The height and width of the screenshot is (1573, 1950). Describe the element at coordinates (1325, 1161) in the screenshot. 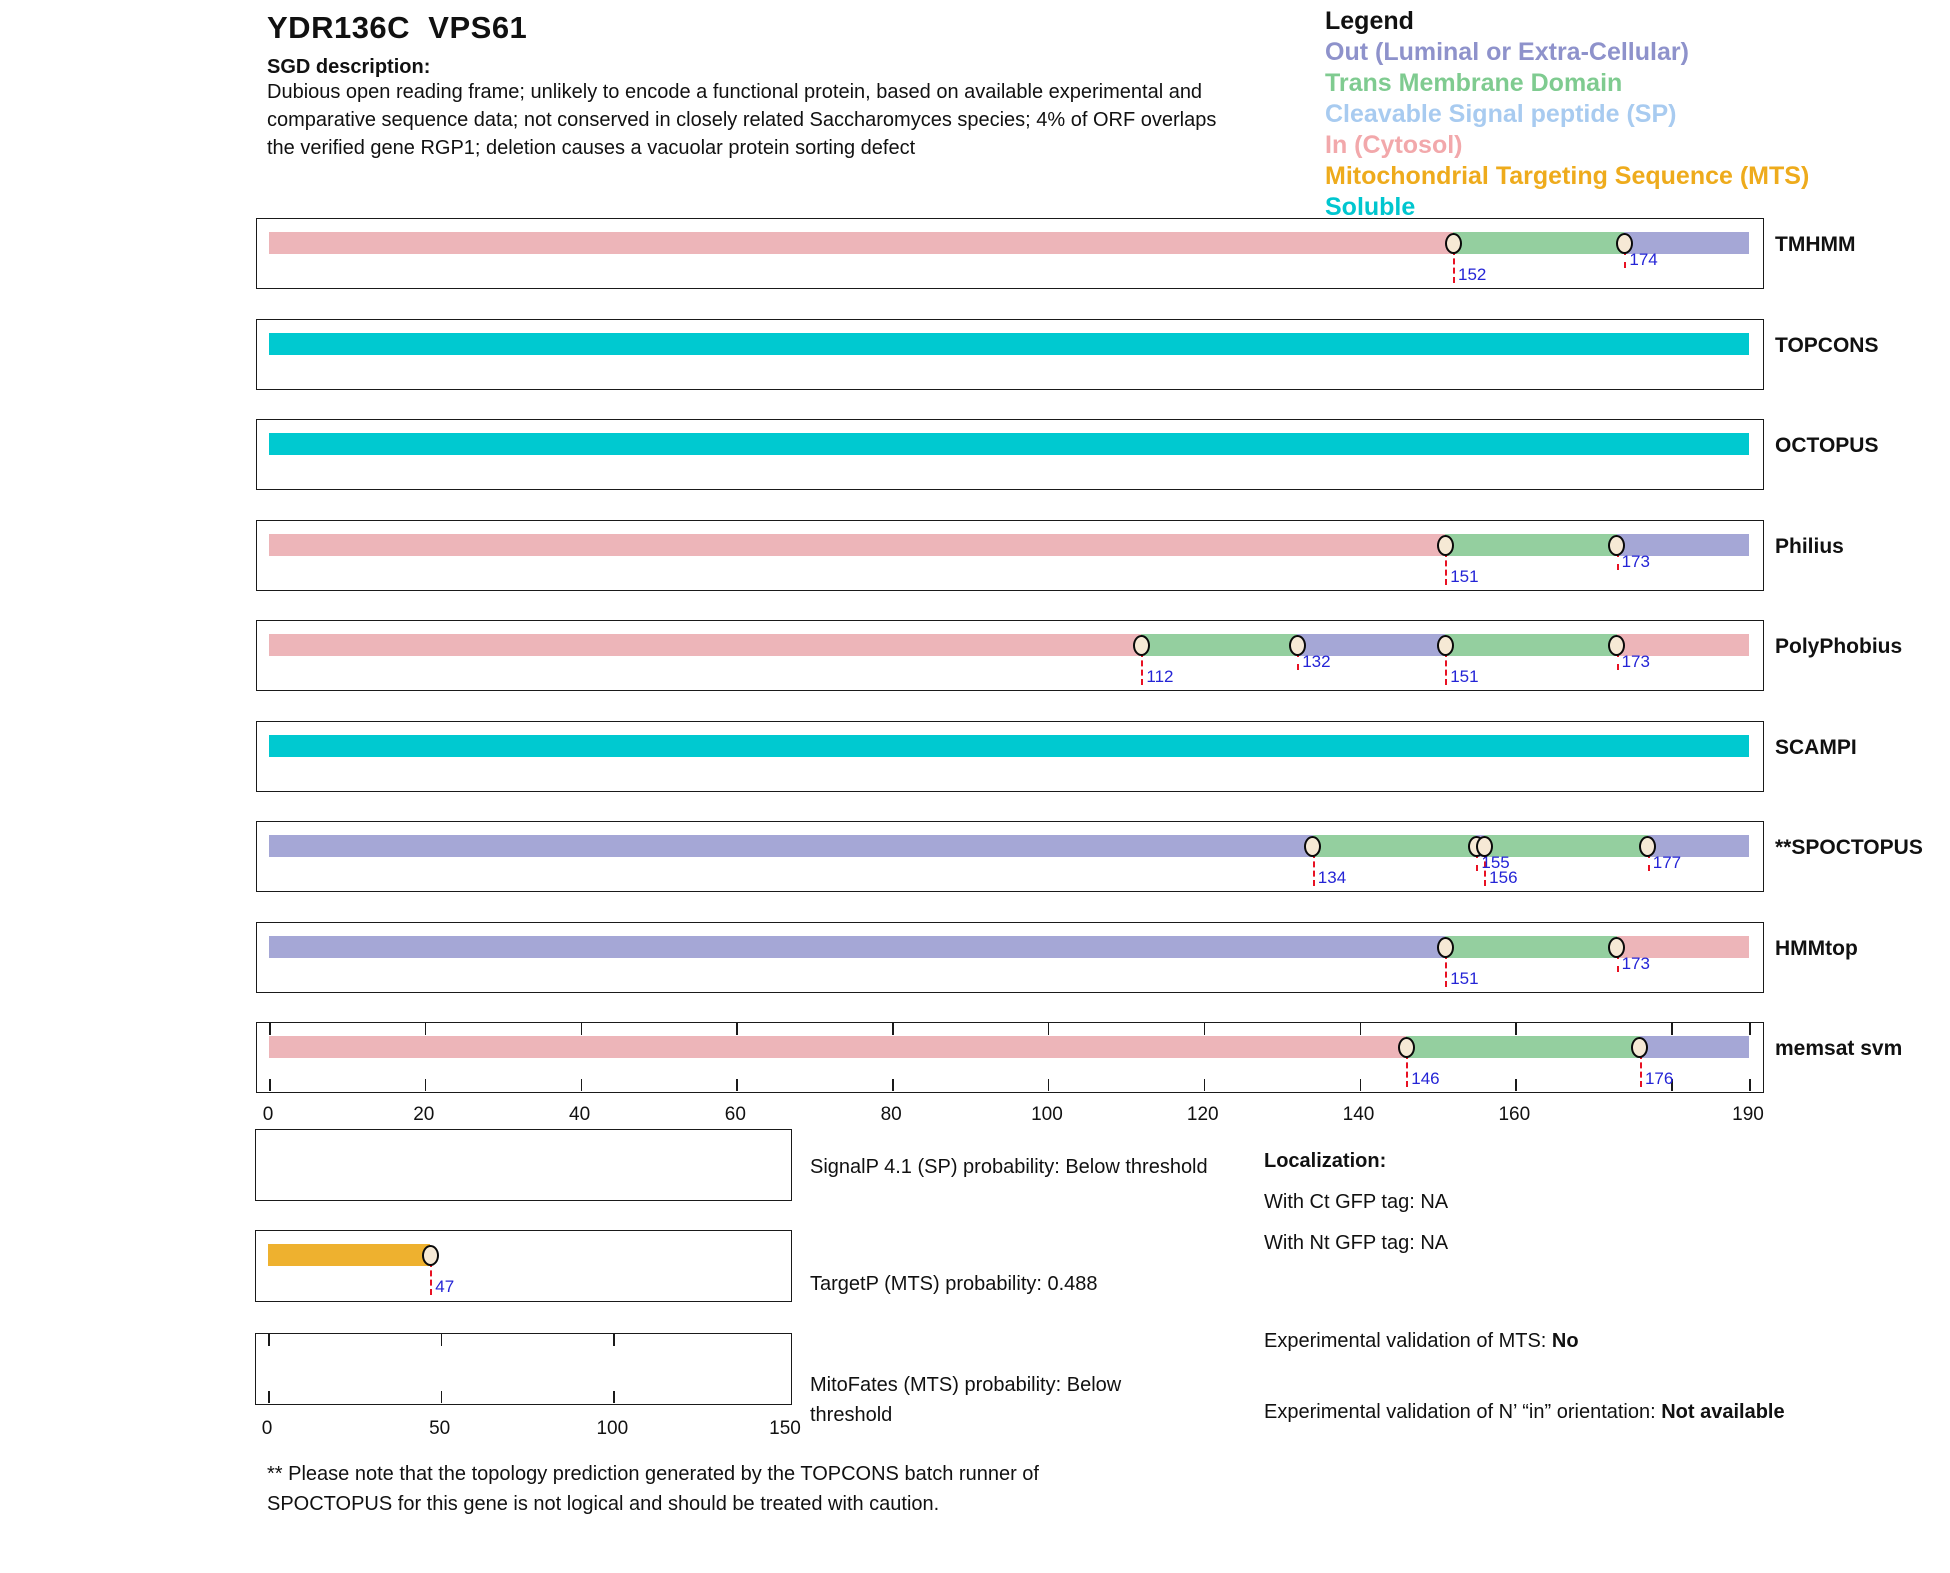

I see `localization-heading: Localization:` at that location.